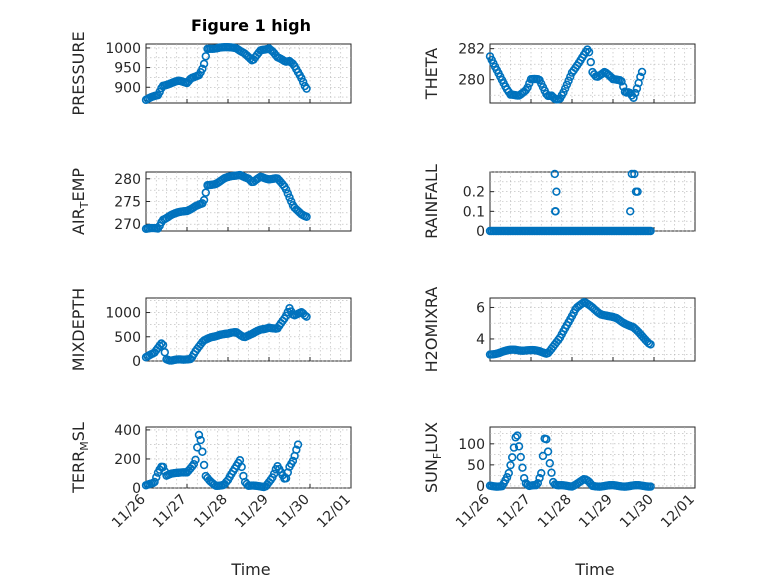 Image resolution: width=778 pixels, height=583 pixels. Describe the element at coordinates (204, 64) in the screenshot. I see `data-point-pressure` at that location.